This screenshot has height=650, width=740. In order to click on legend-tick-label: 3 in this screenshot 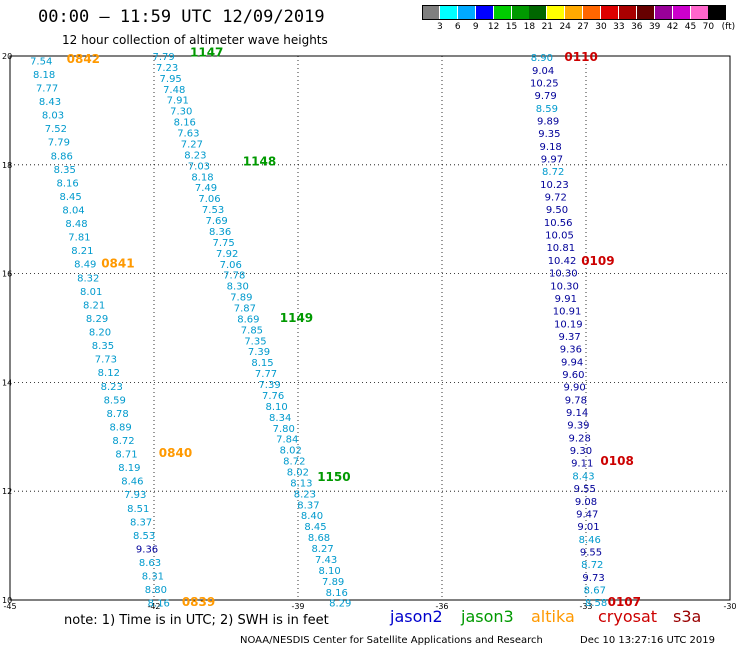, I will do `click(440, 27)`.